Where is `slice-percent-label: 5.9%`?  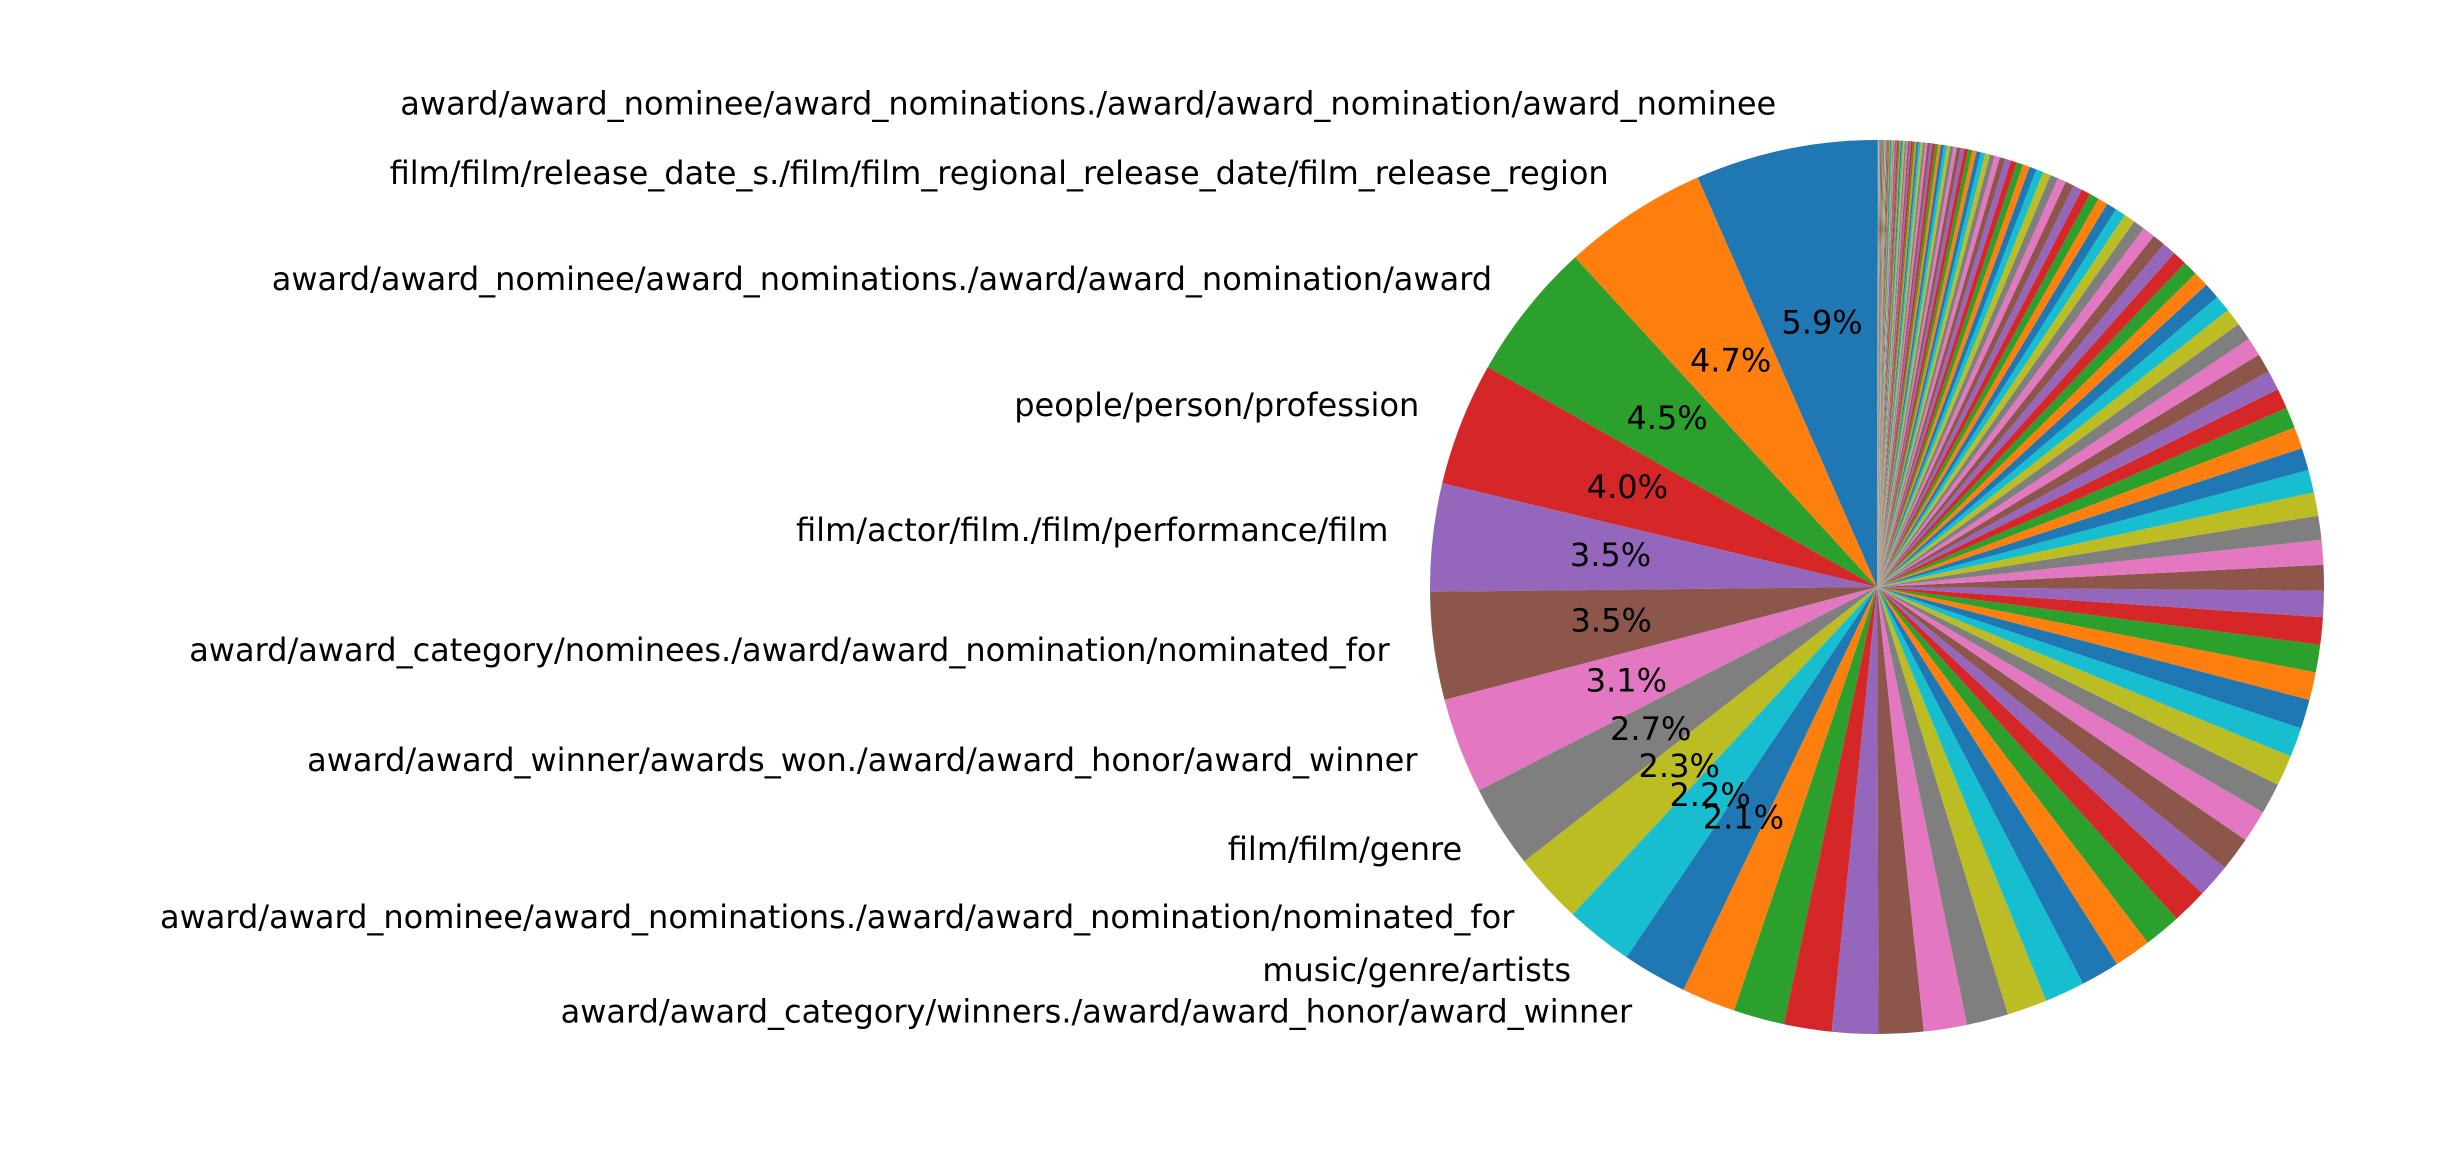
slice-percent-label: 5.9% is located at coordinates (1821, 323).